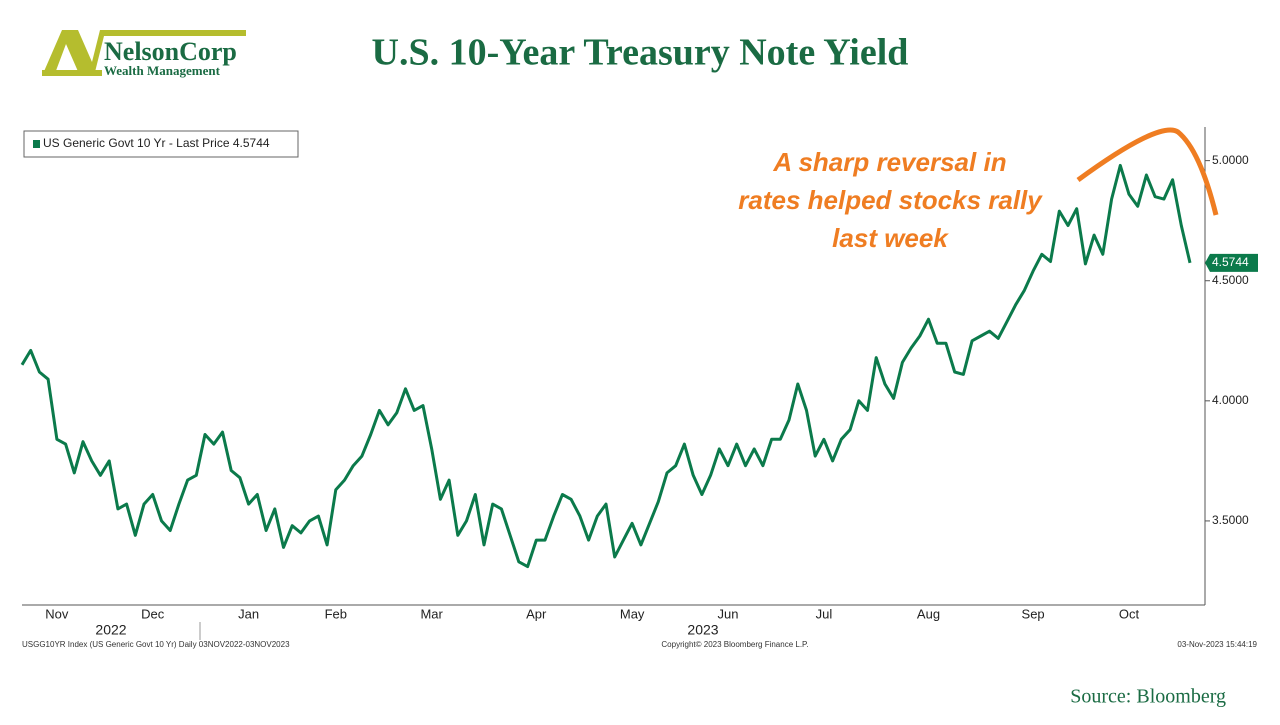 This screenshot has width=1280, height=725. What do you see at coordinates (72, 73) in the screenshot?
I see `logo-bar` at bounding box center [72, 73].